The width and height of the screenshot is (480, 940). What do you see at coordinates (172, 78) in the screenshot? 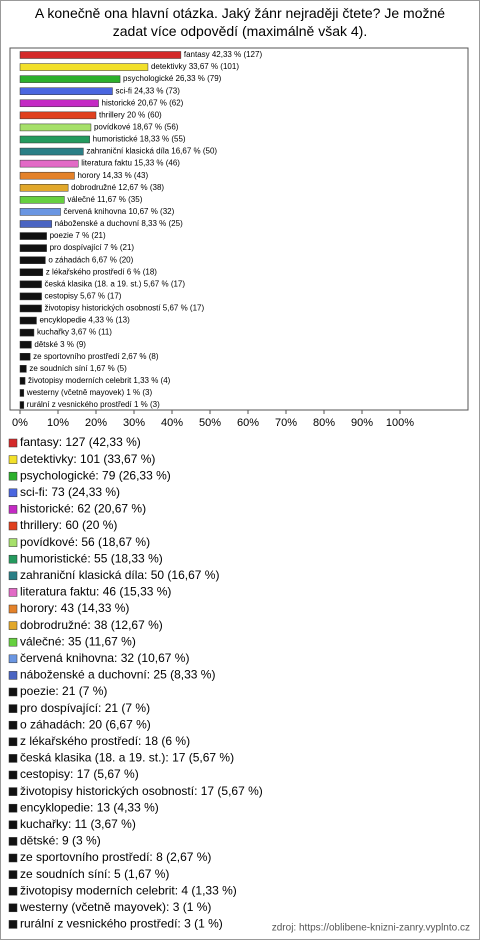
I see `data-label: psychologické 26,33 % (79)` at bounding box center [172, 78].